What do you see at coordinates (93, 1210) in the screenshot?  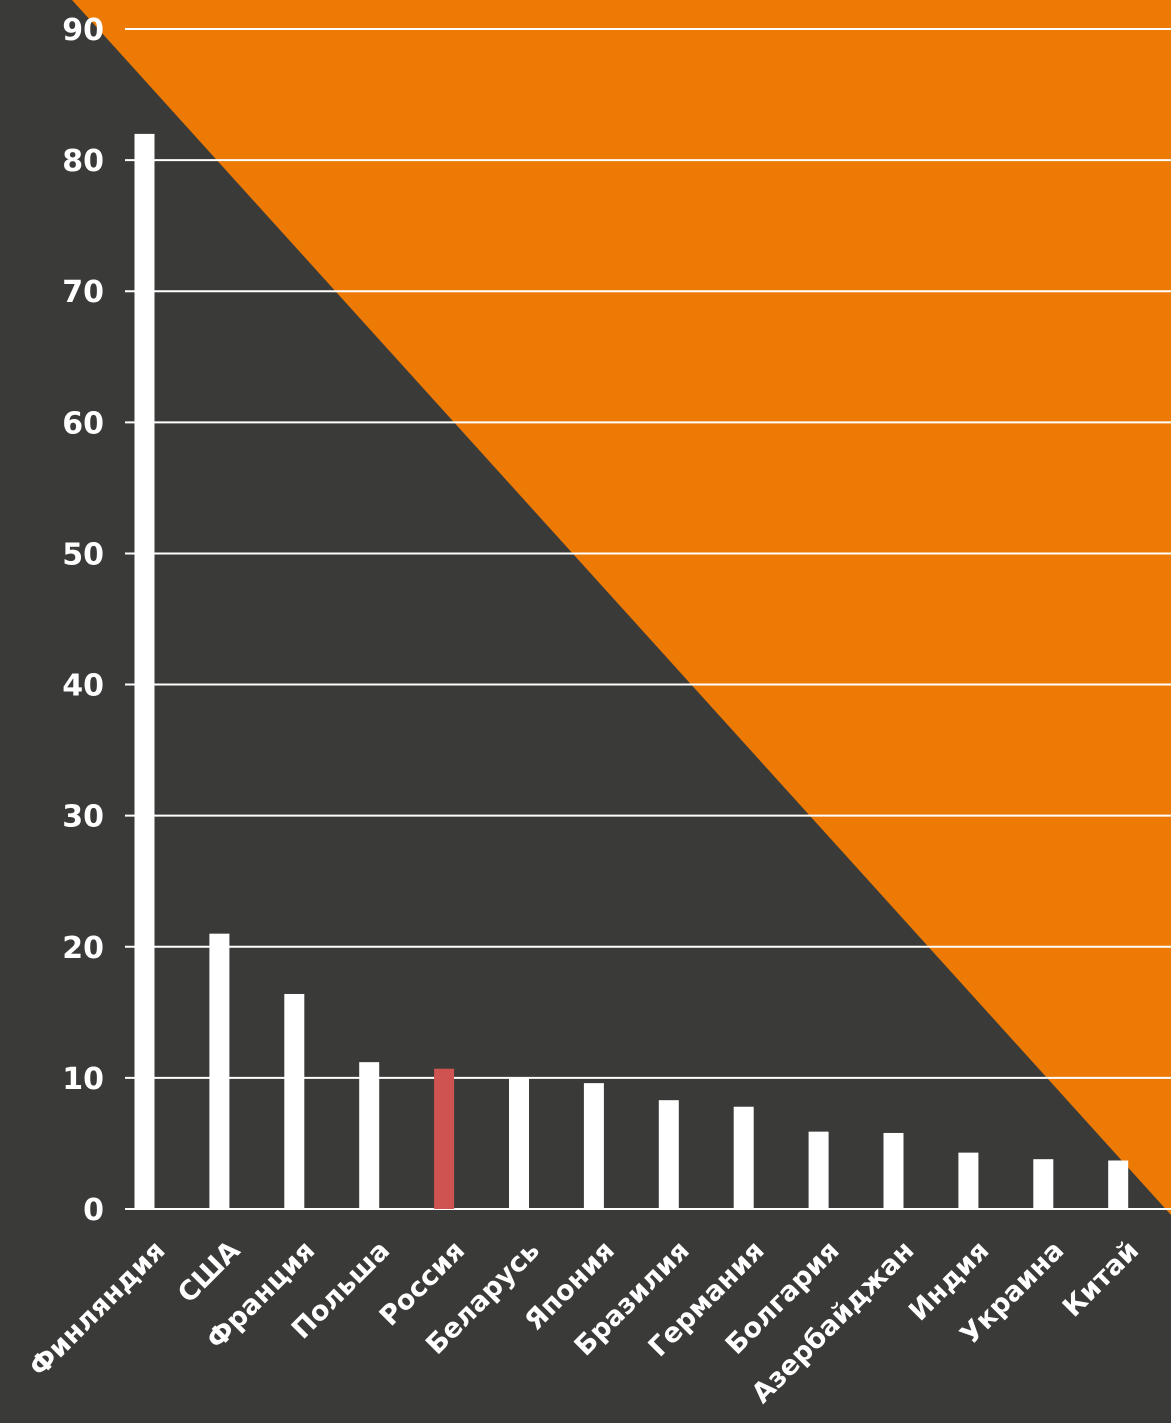 I see `y-tick-label: 0` at bounding box center [93, 1210].